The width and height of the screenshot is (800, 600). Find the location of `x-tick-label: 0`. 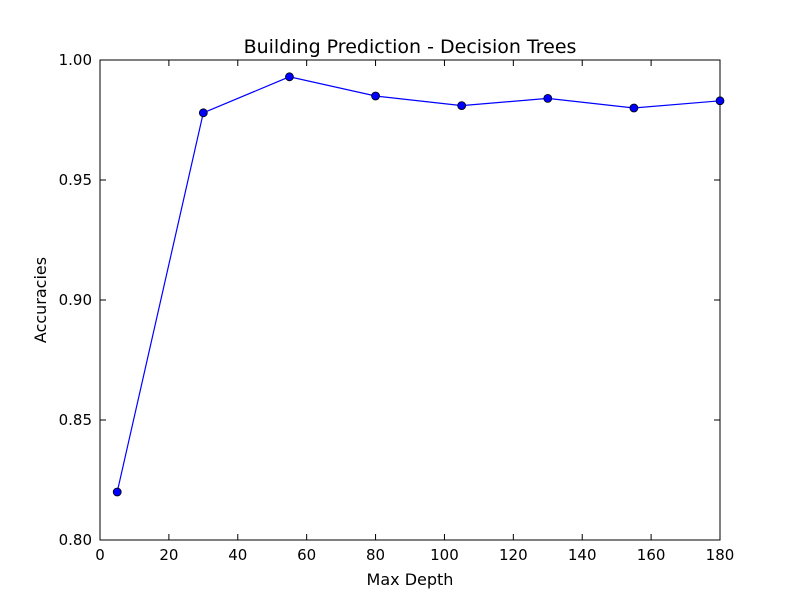

x-tick-label: 0 is located at coordinates (100, 555).